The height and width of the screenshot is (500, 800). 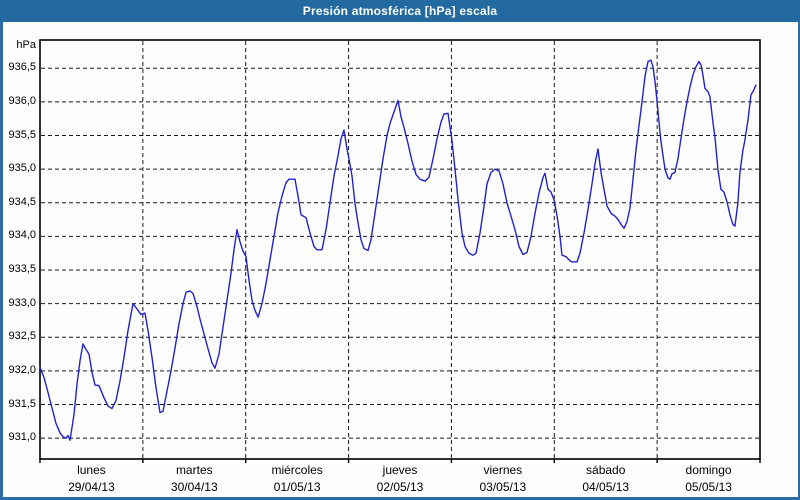 What do you see at coordinates (22, 235) in the screenshot?
I see `y-tick-label: 934,0` at bounding box center [22, 235].